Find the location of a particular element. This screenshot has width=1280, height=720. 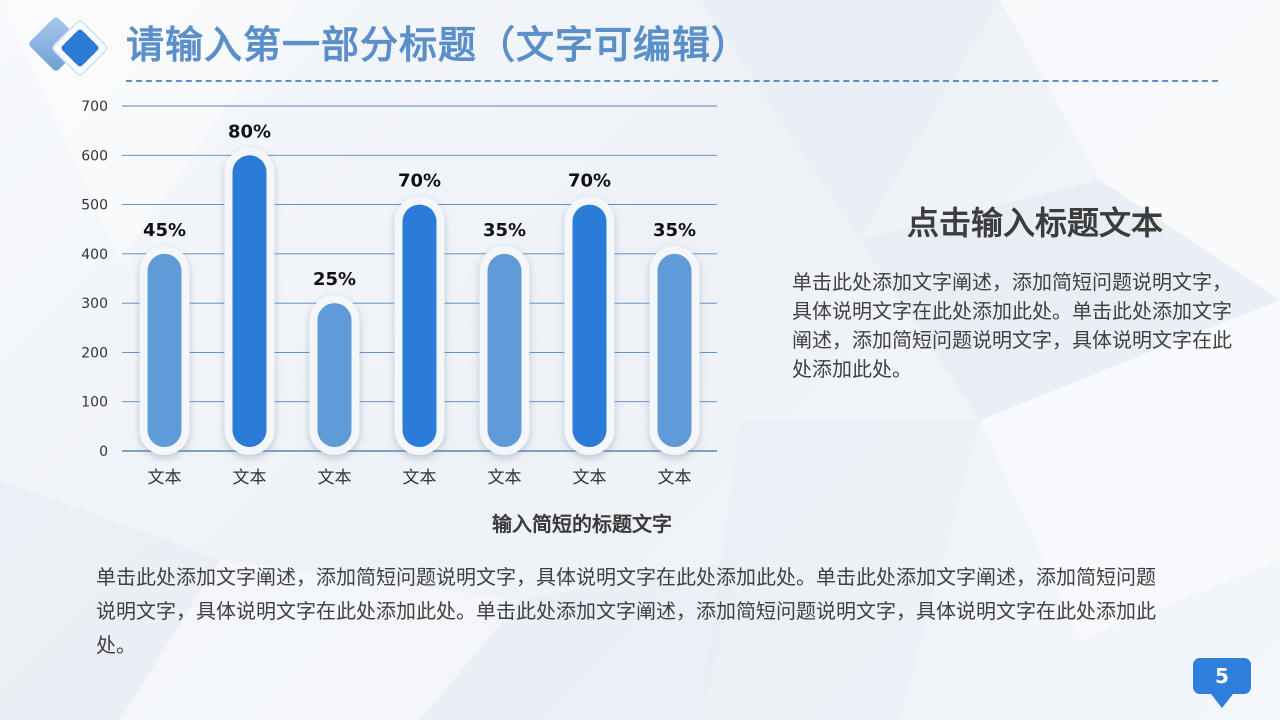

y-tick-label: 500 is located at coordinates (94, 206).